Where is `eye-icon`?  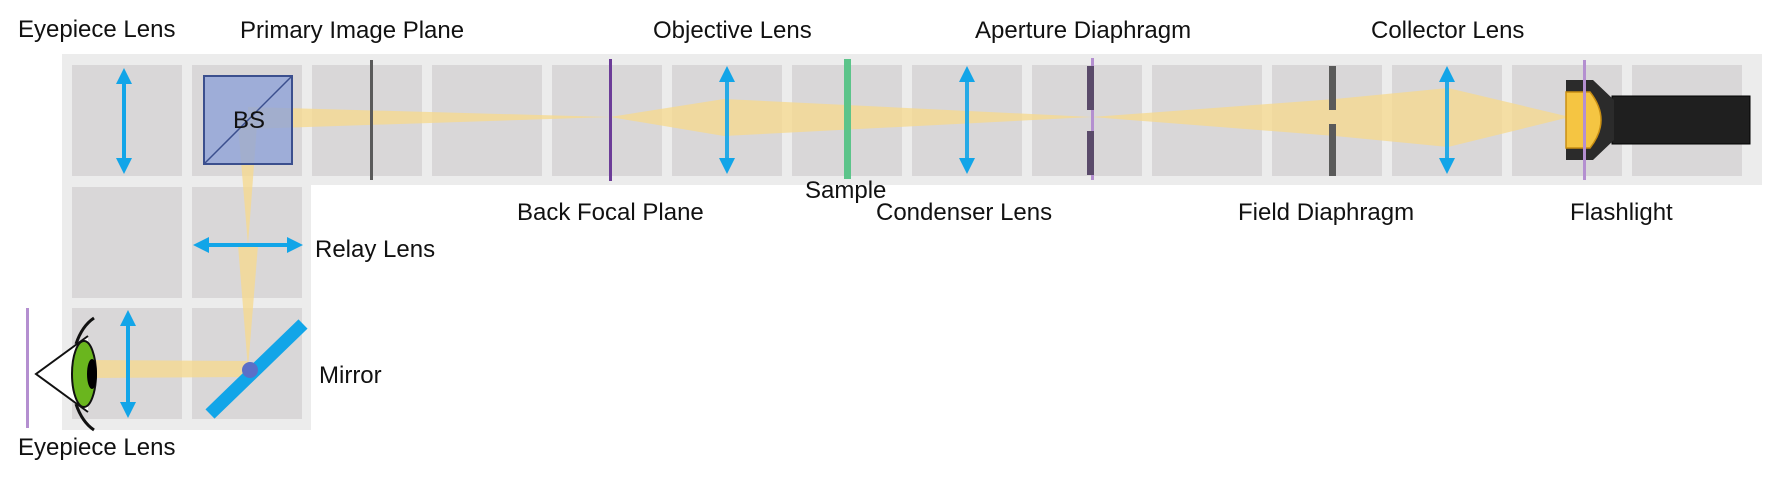
eye-icon is located at coordinates (61, 370).